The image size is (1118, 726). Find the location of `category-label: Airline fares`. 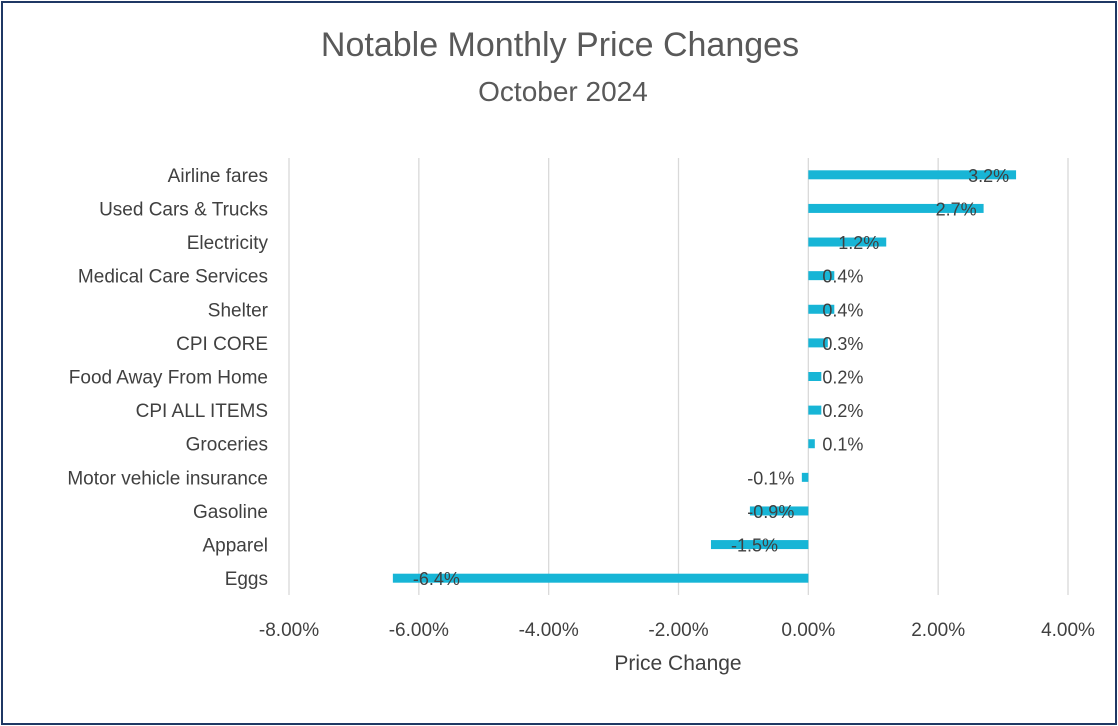

category-label: Airline fares is located at coordinates (218, 176).